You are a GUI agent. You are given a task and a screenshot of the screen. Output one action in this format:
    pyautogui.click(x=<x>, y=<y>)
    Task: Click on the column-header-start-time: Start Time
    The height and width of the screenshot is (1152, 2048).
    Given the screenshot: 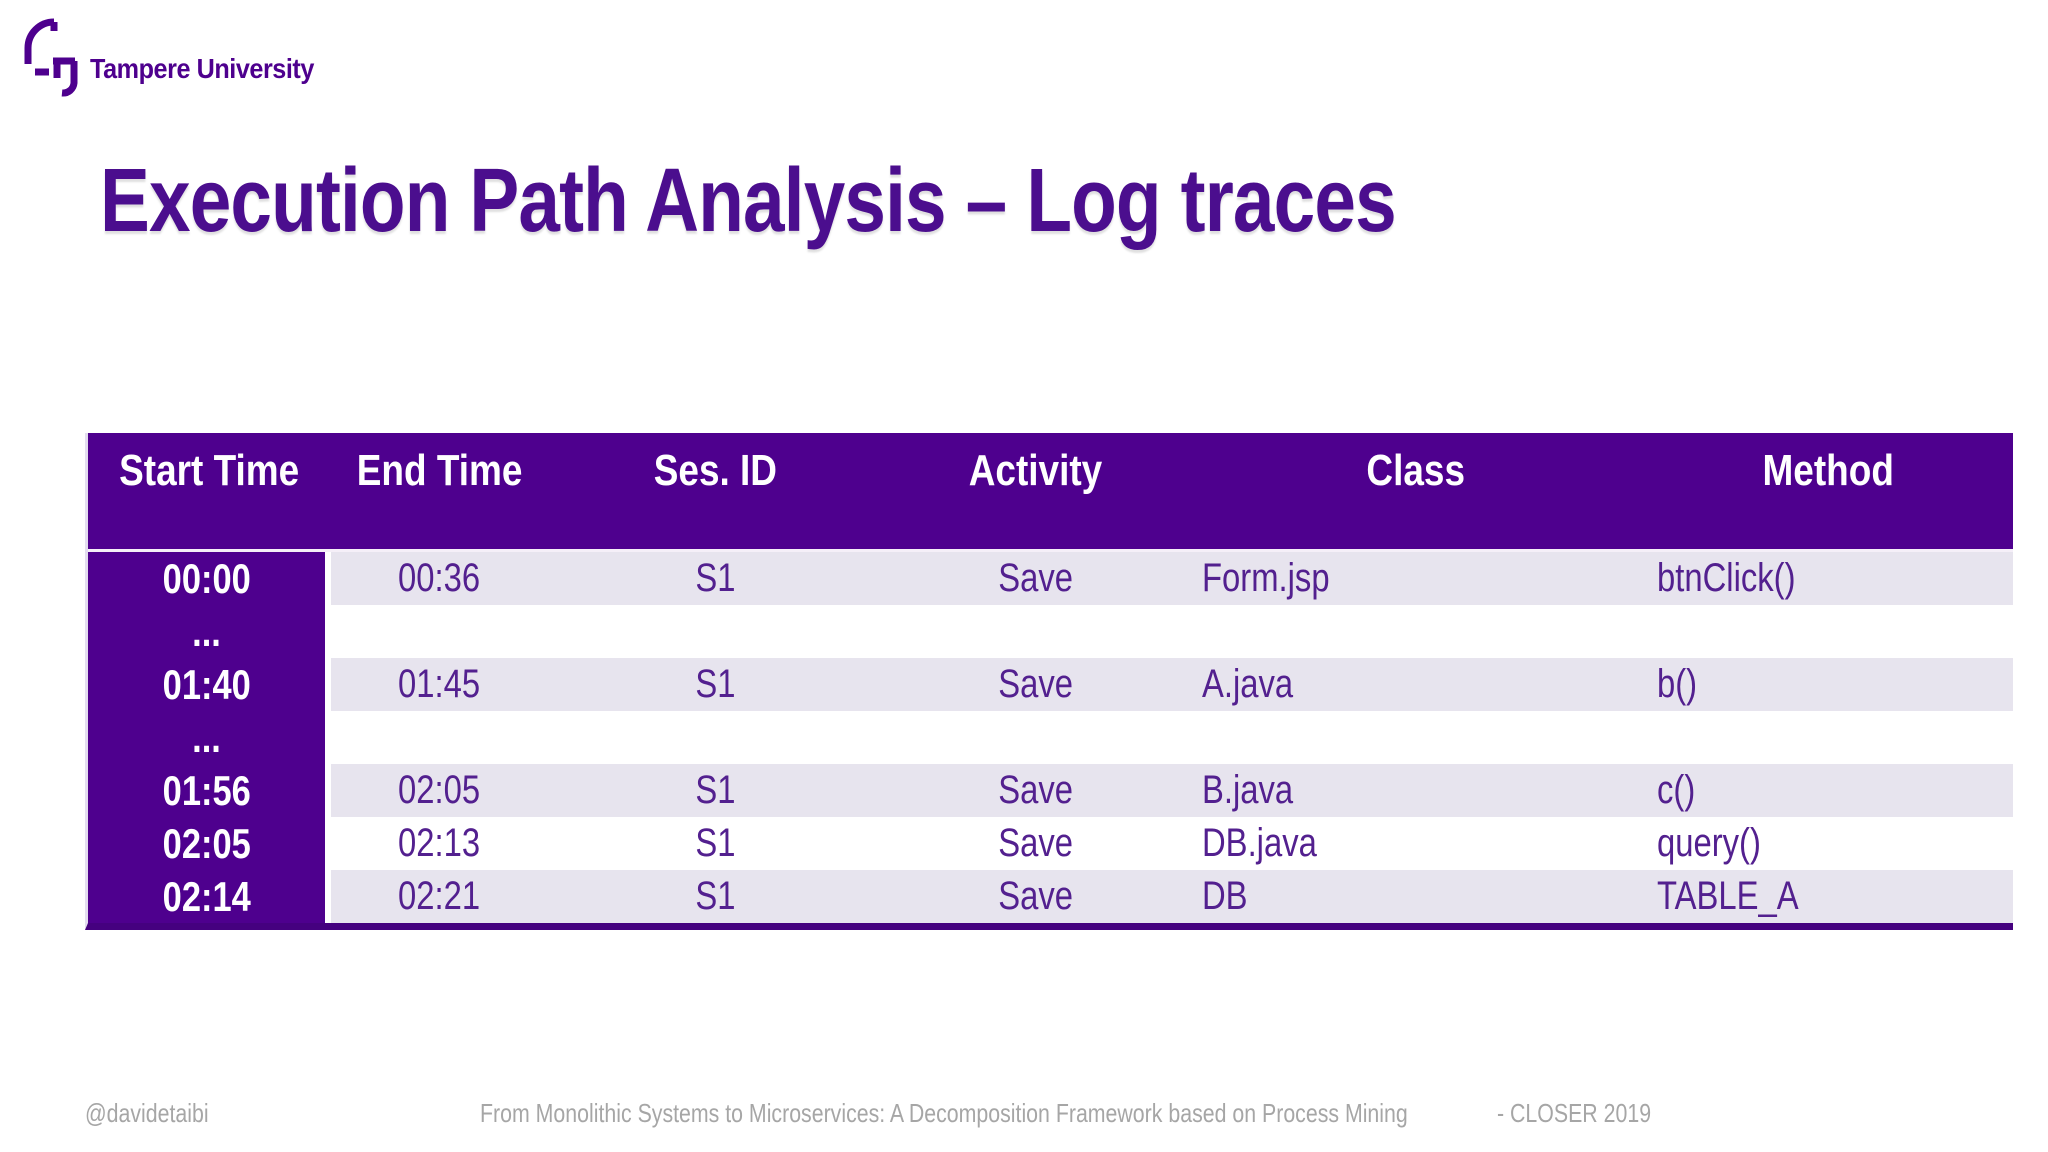 What is the action you would take?
    pyautogui.click(x=209, y=491)
    